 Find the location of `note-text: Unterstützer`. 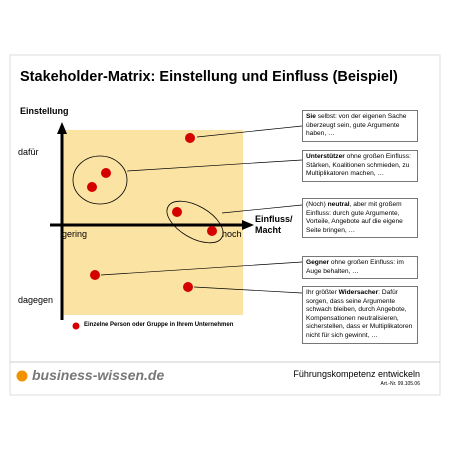

note-text: Unterstützer is located at coordinates (325, 156).